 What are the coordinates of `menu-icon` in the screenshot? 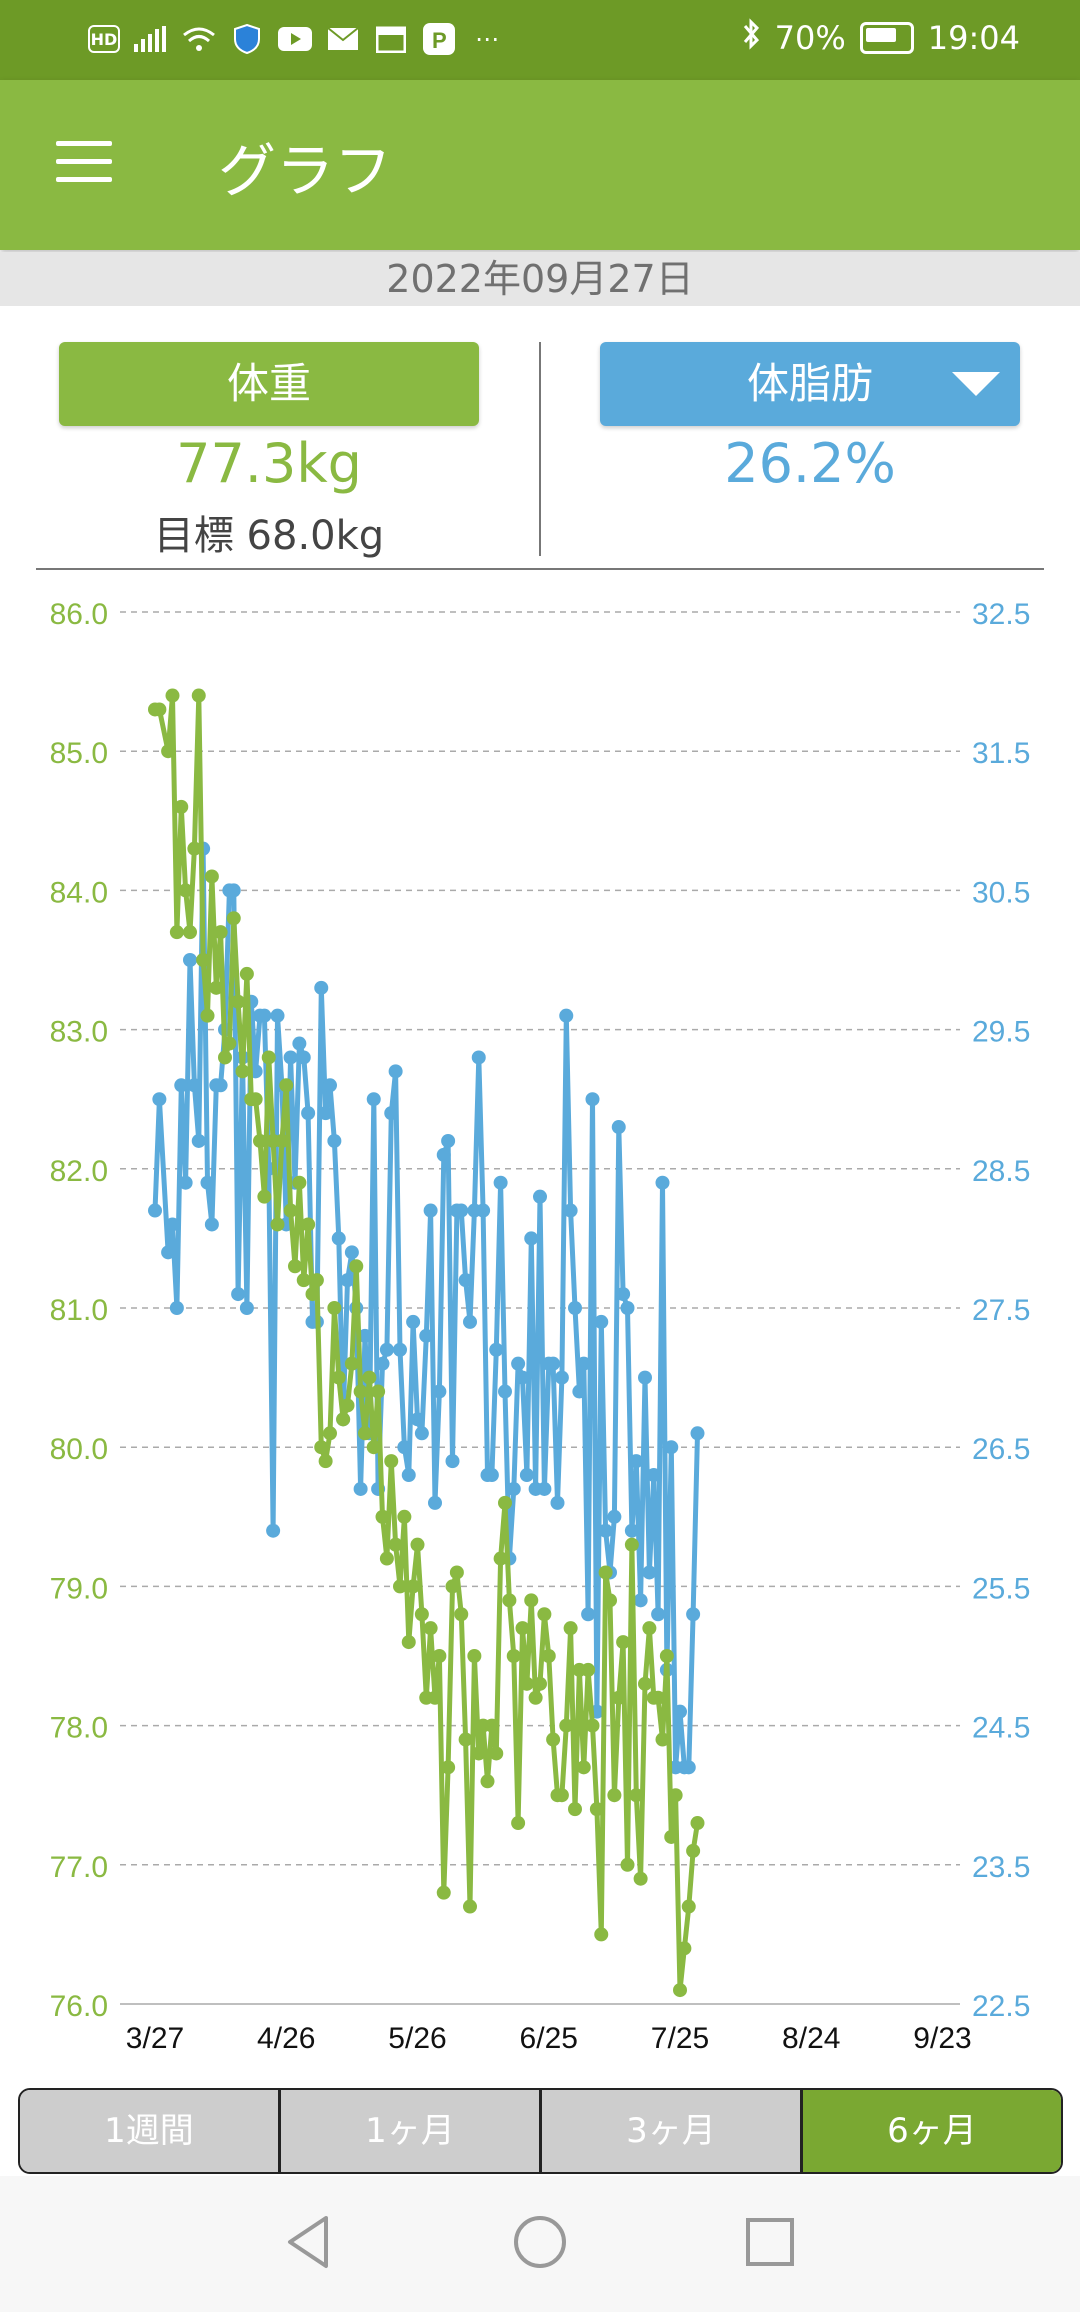 It's located at (84, 162).